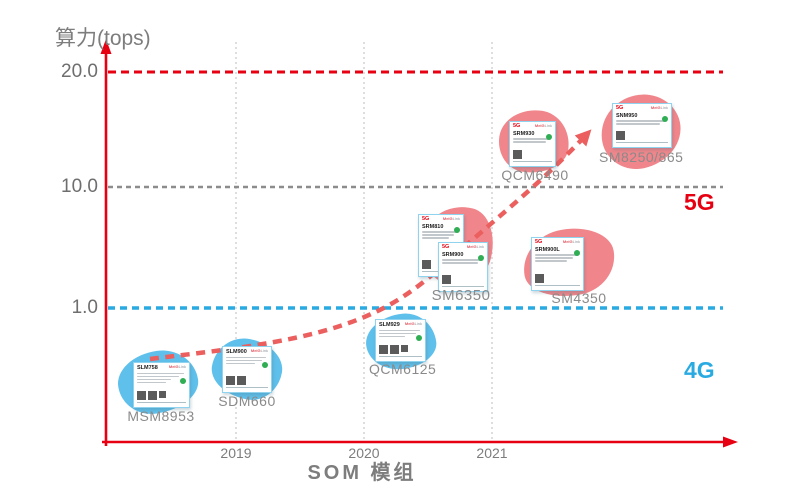  I want to click on card-model-label: SLM929, so click(389, 325).